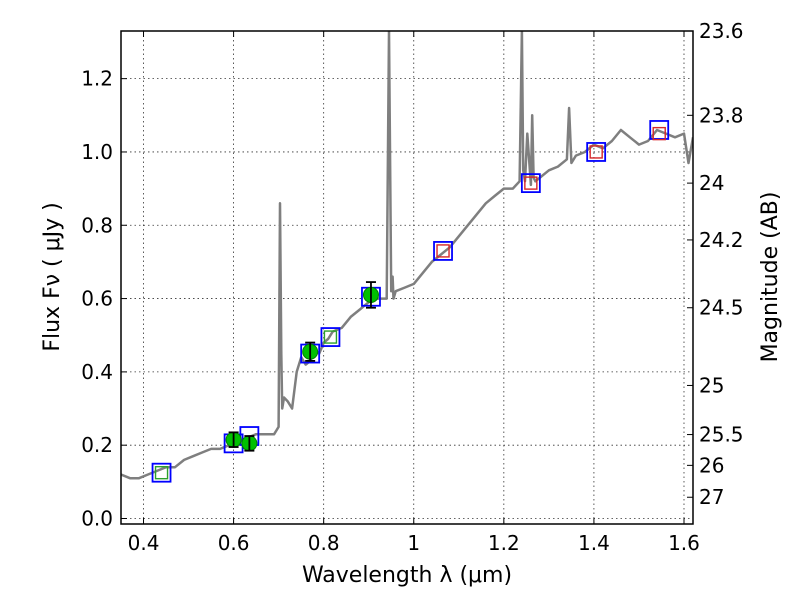 Image resolution: width=800 pixels, height=600 pixels. Describe the element at coordinates (407, 575) in the screenshot. I see `x-axis-label: Wavelength λ (μm)` at that location.